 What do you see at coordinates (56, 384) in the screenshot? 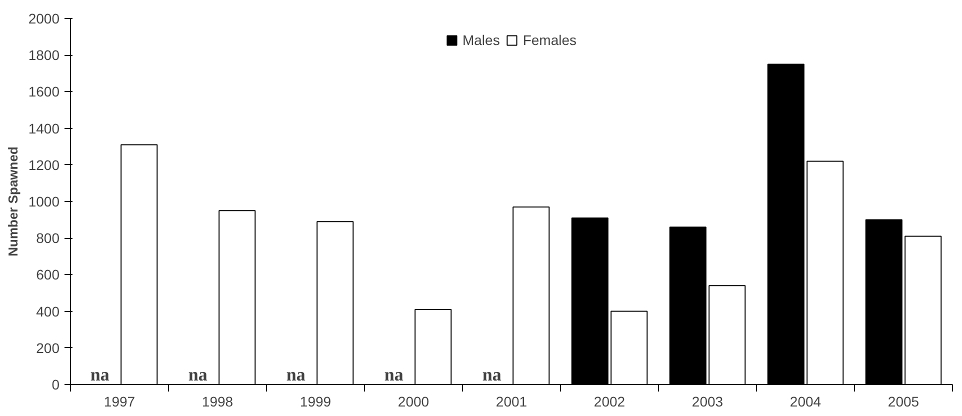
I see `y-tick-label: 0` at bounding box center [56, 384].